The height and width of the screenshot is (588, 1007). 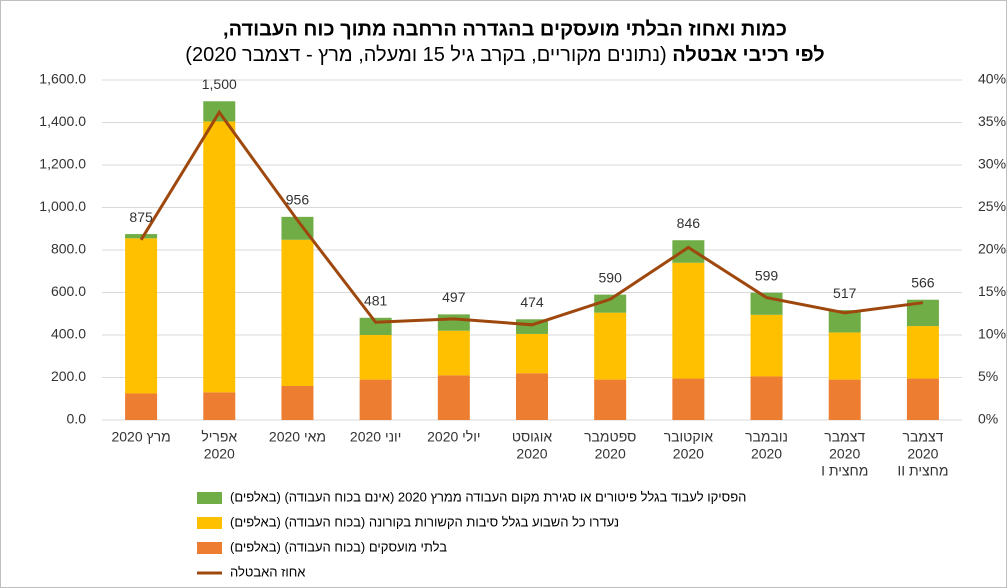 I want to click on y-tick-label: 1,400.0, so click(x=62, y=121).